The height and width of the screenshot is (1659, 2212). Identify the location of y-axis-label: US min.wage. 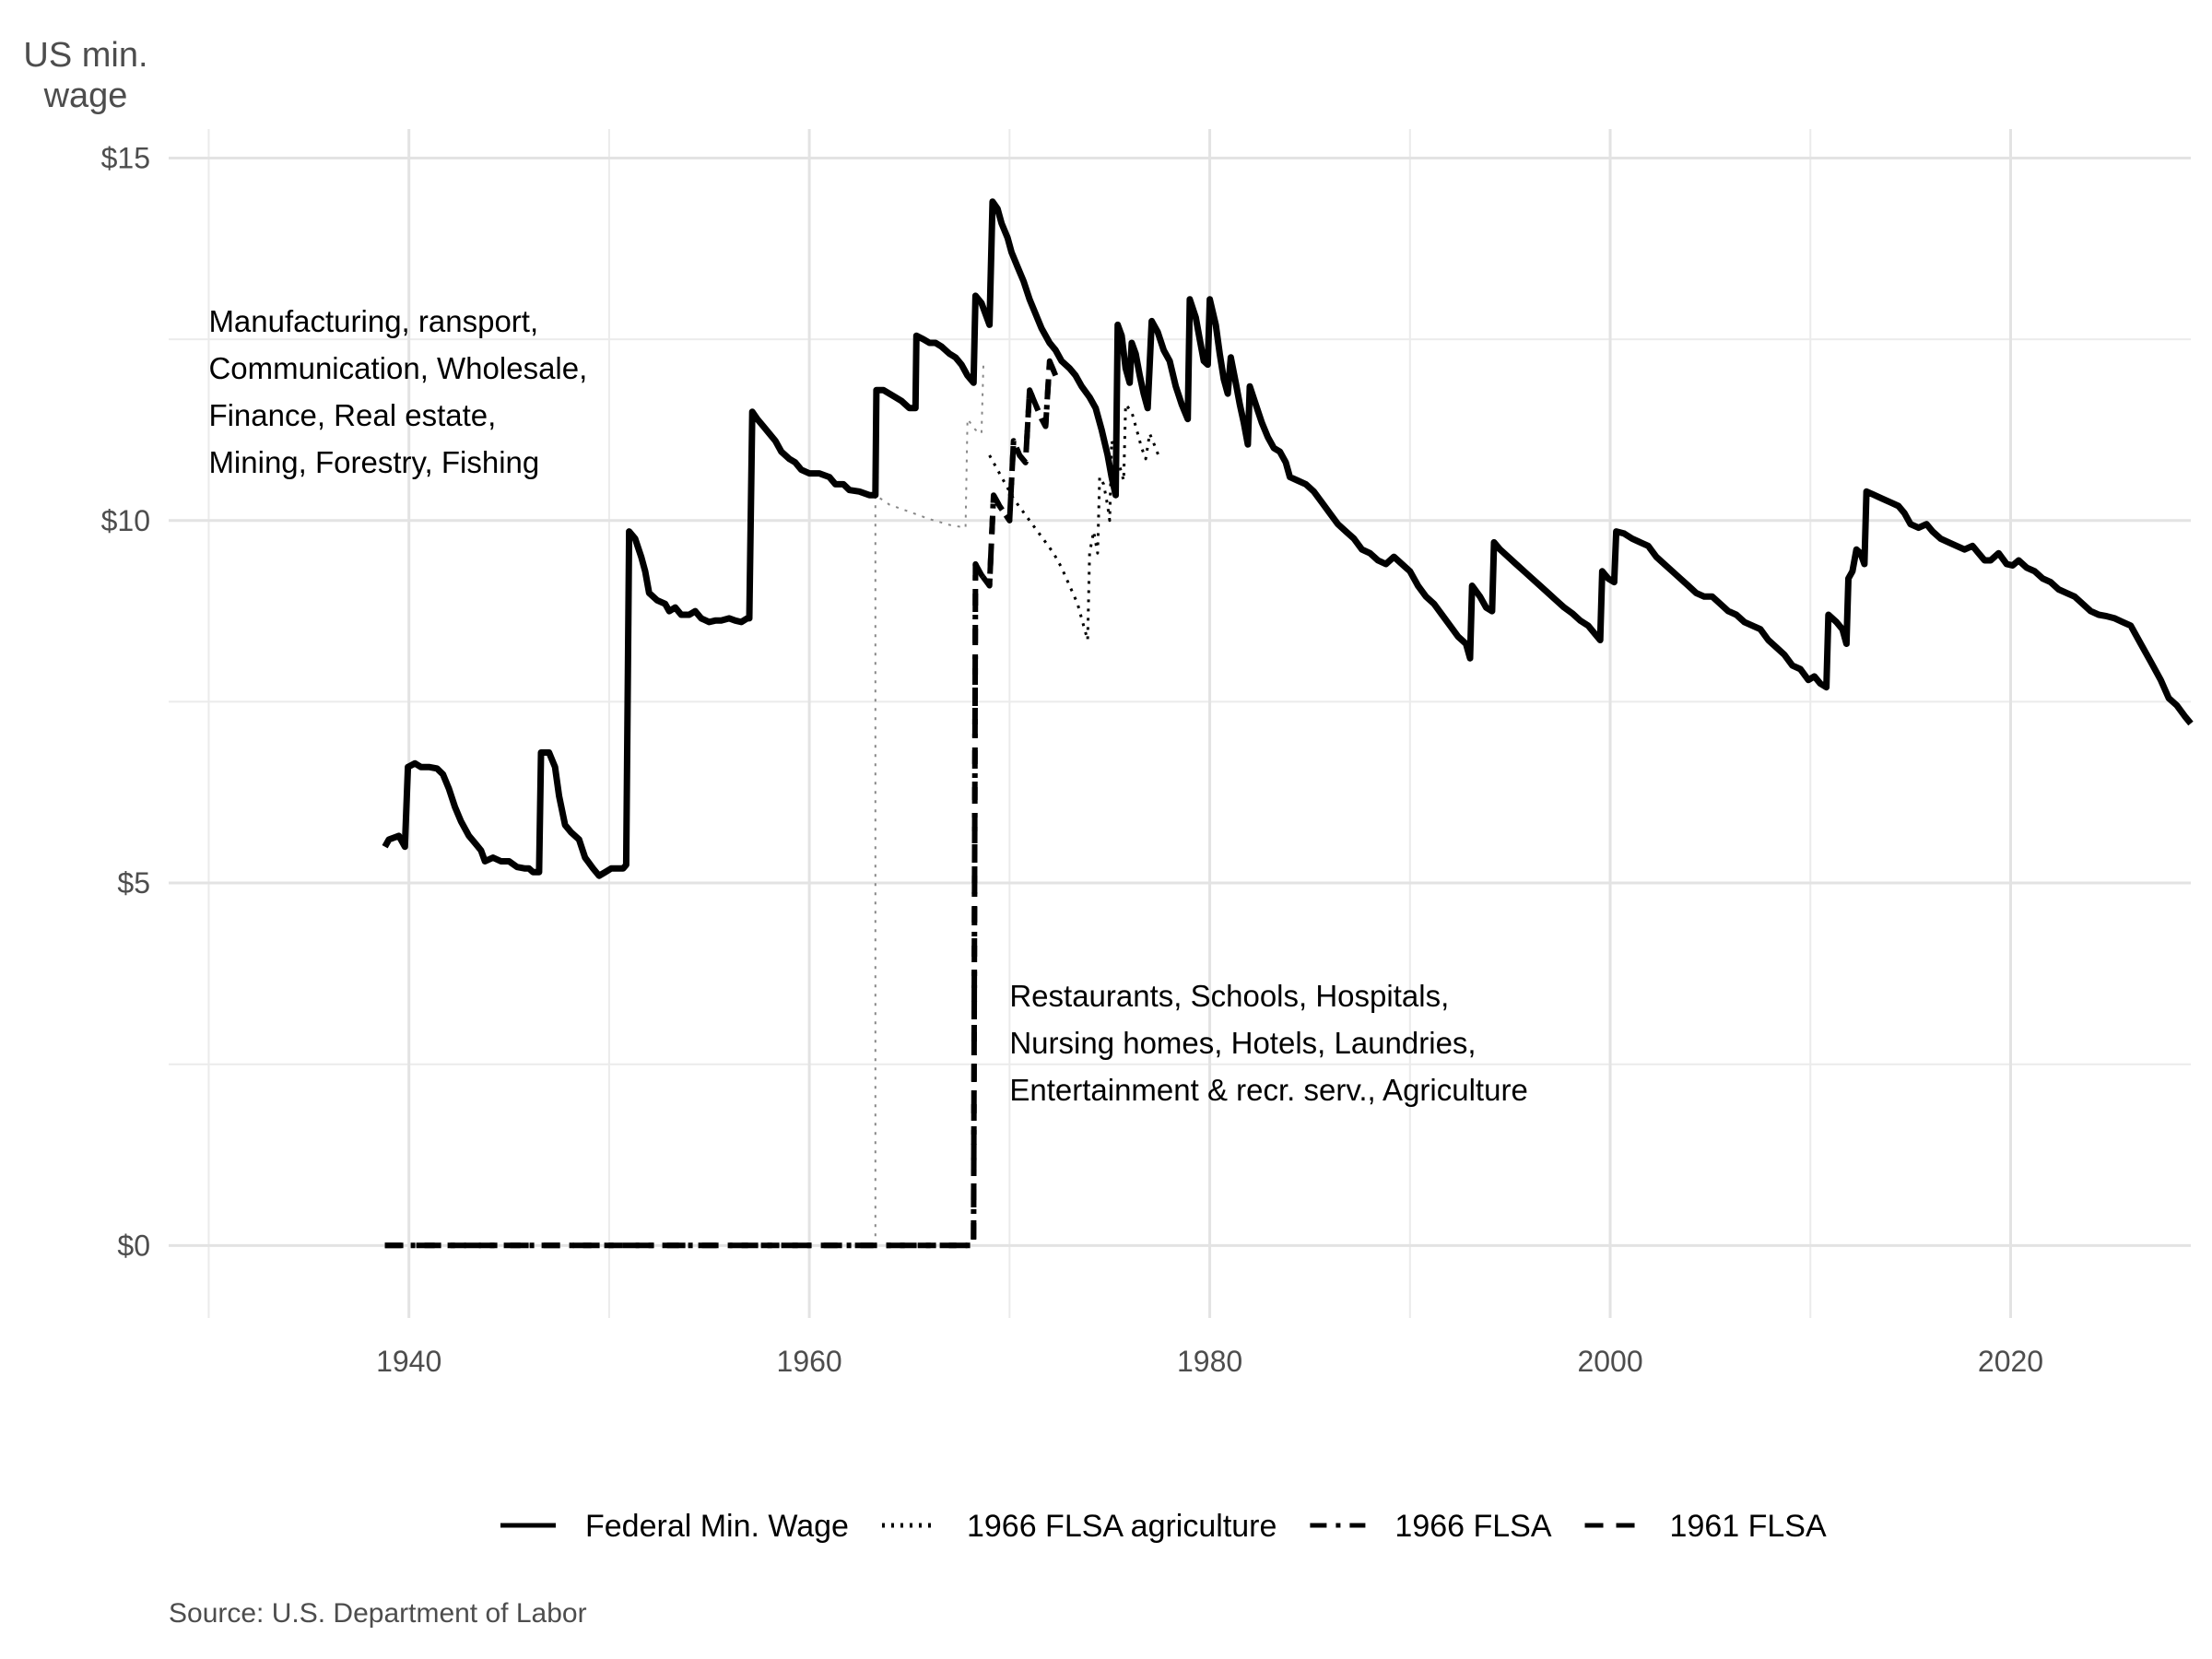
(85, 75).